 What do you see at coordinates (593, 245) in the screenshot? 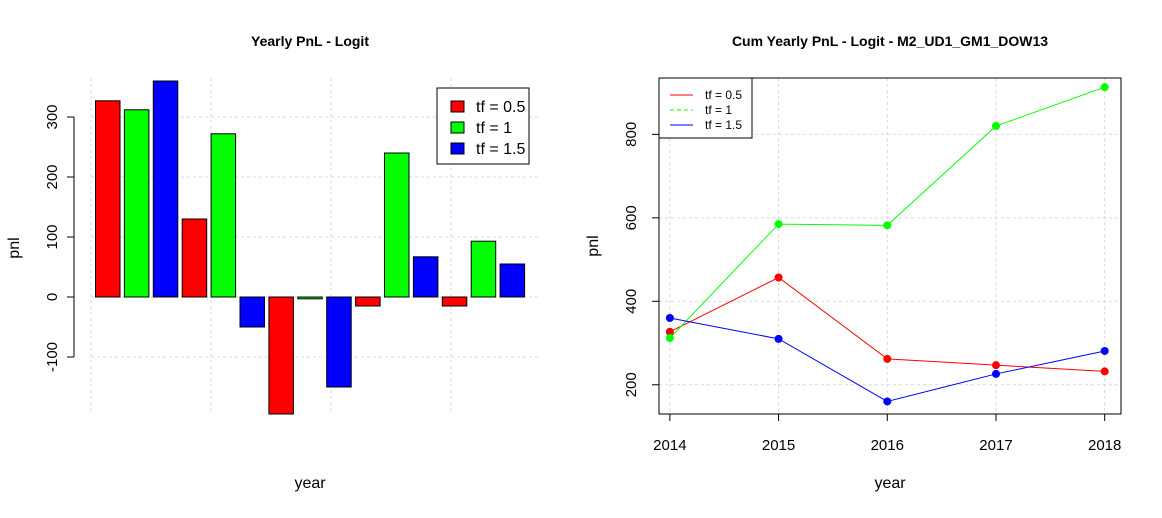
I see `line-chart-ylabel: pnl` at bounding box center [593, 245].